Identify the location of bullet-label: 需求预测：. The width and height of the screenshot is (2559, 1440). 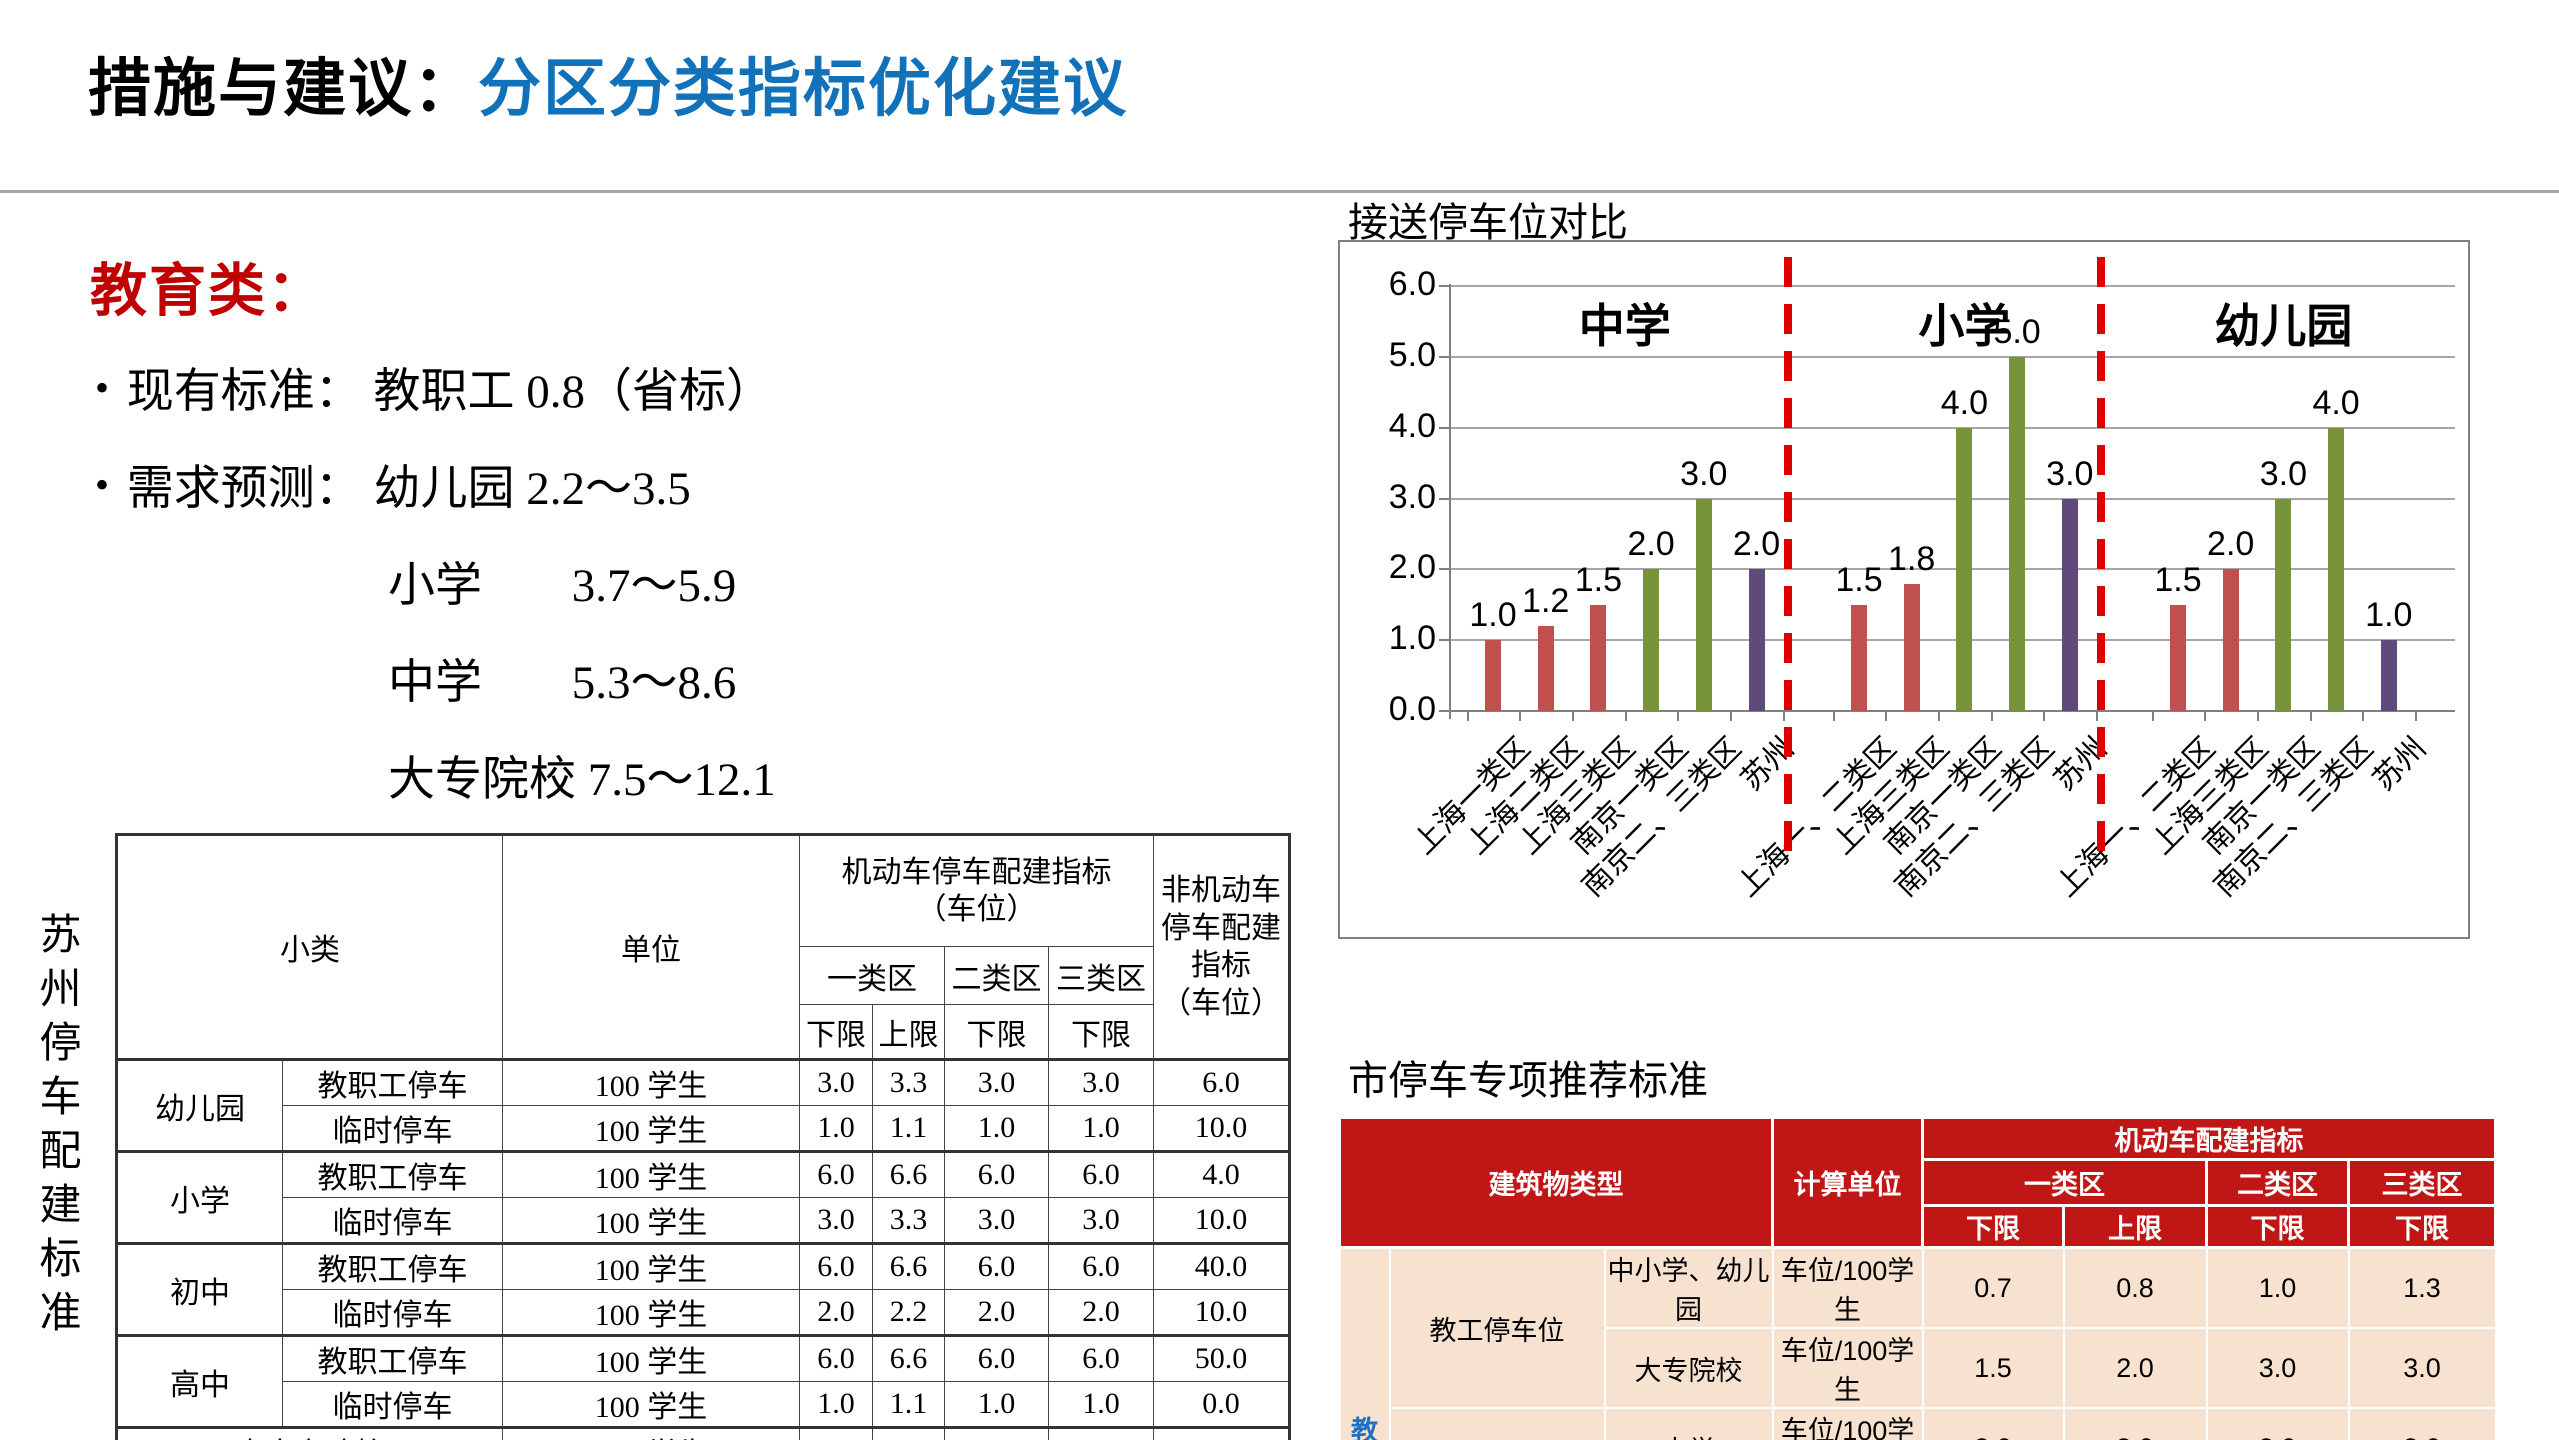
(244, 489).